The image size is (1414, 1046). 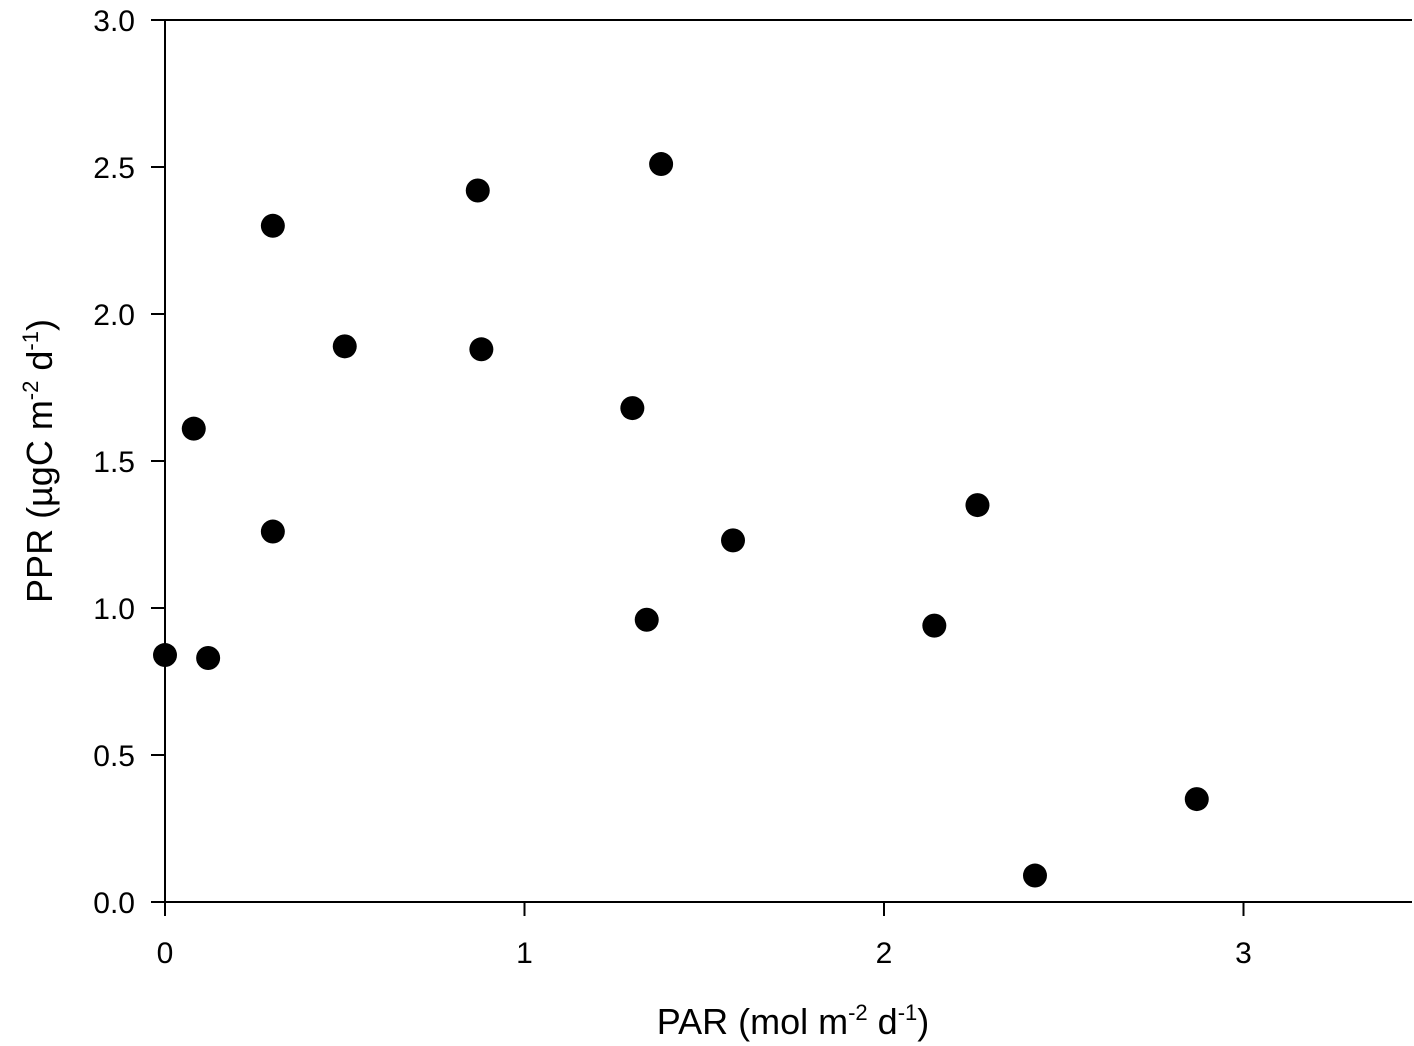 I want to click on y-tick-label: 1.5, so click(x=114, y=462).